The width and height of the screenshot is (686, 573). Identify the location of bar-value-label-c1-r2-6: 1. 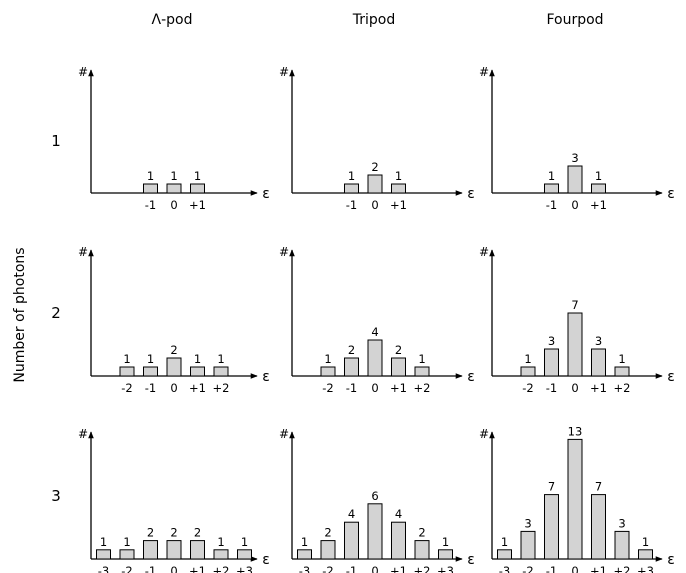
(445, 542).